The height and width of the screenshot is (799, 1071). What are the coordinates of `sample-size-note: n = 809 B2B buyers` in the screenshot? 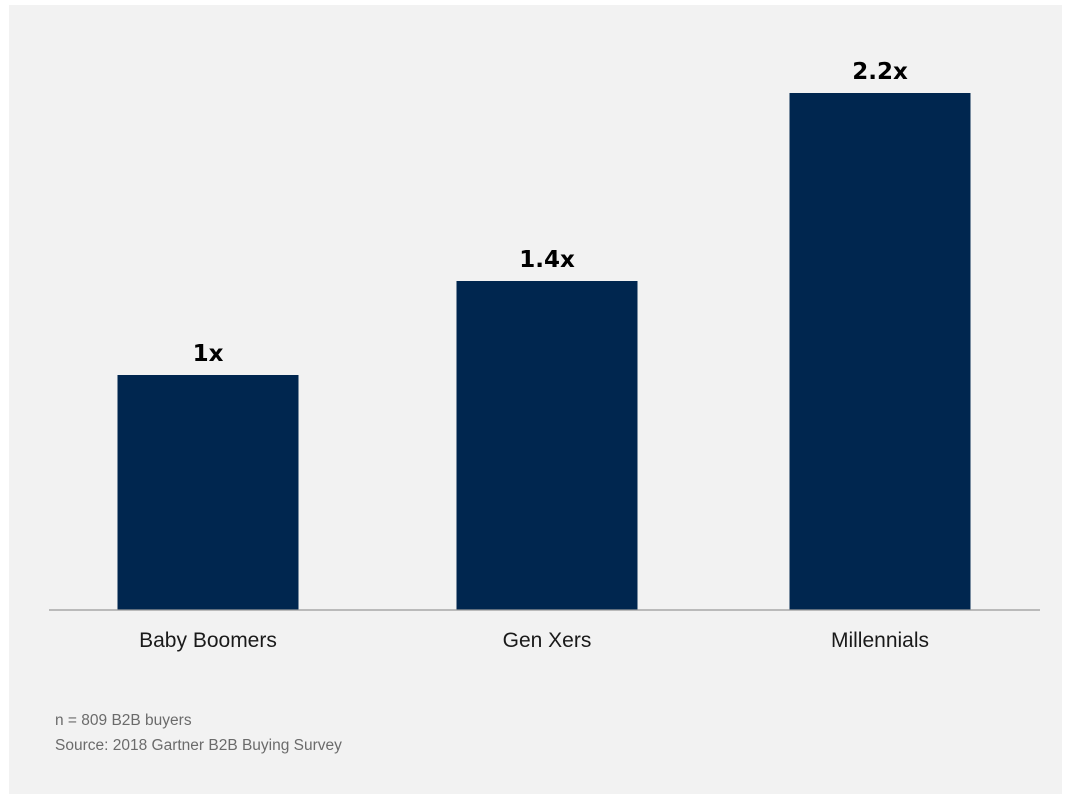 It's located at (123, 720).